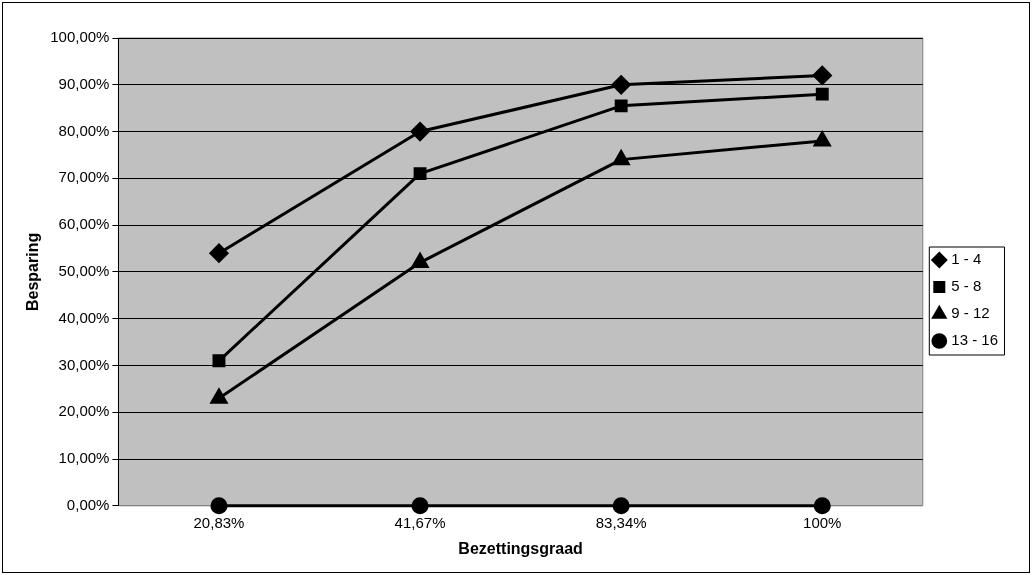 The height and width of the screenshot is (575, 1032). What do you see at coordinates (966, 286) in the screenshot?
I see `legend-label: 5 - 8` at bounding box center [966, 286].